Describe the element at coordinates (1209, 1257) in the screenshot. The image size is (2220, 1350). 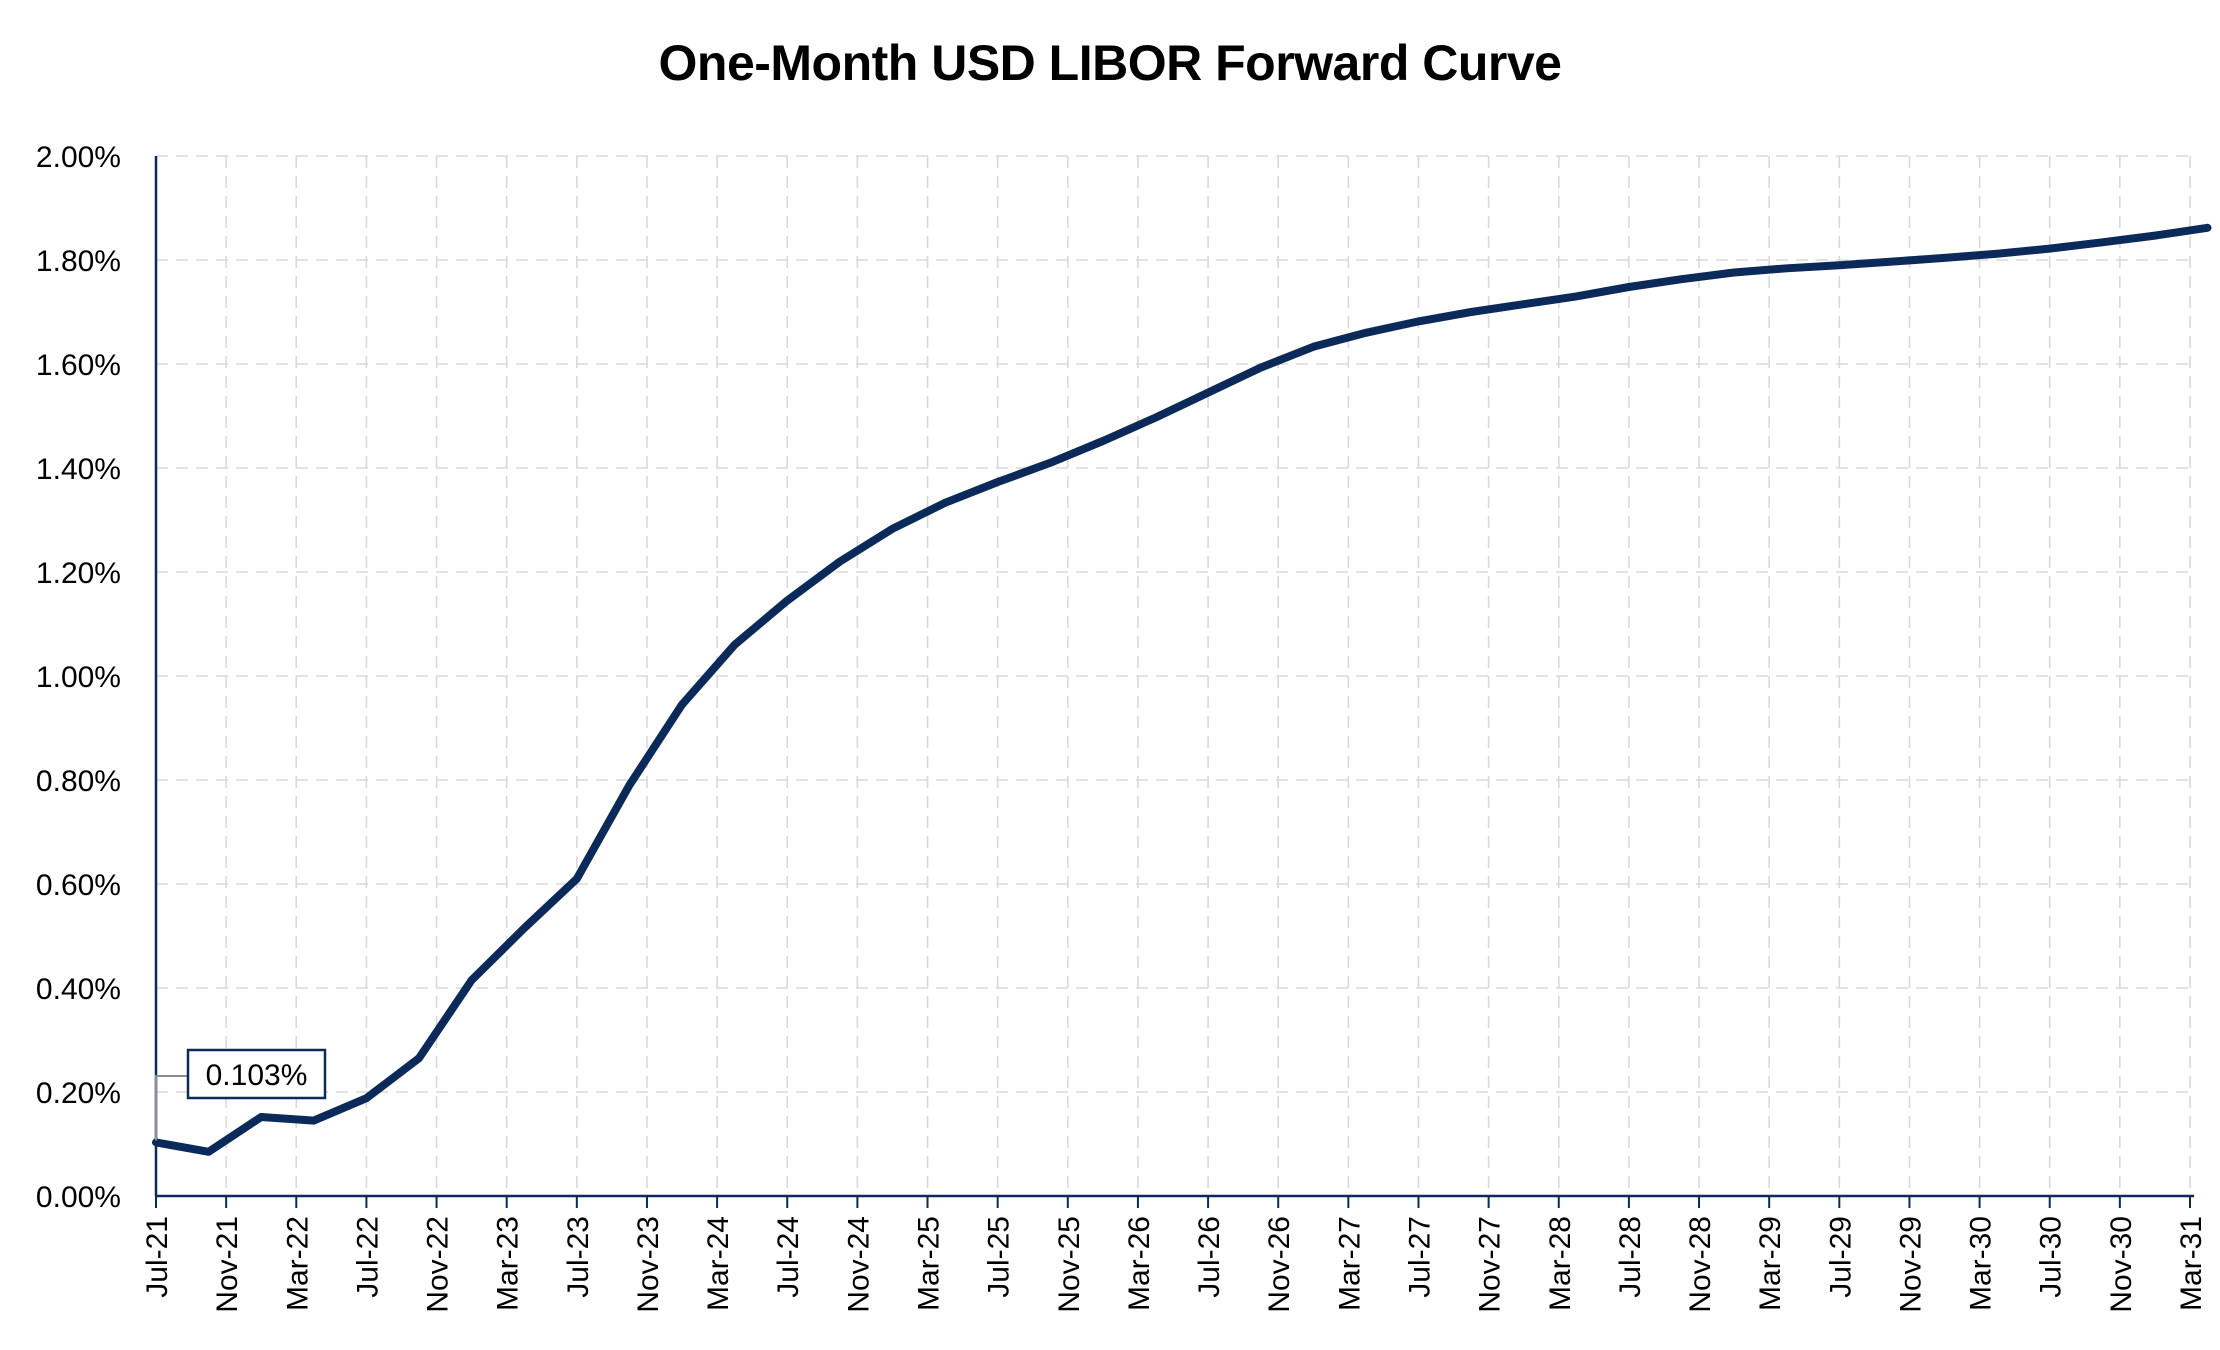
I see `x-tick-label: Jul-26` at that location.